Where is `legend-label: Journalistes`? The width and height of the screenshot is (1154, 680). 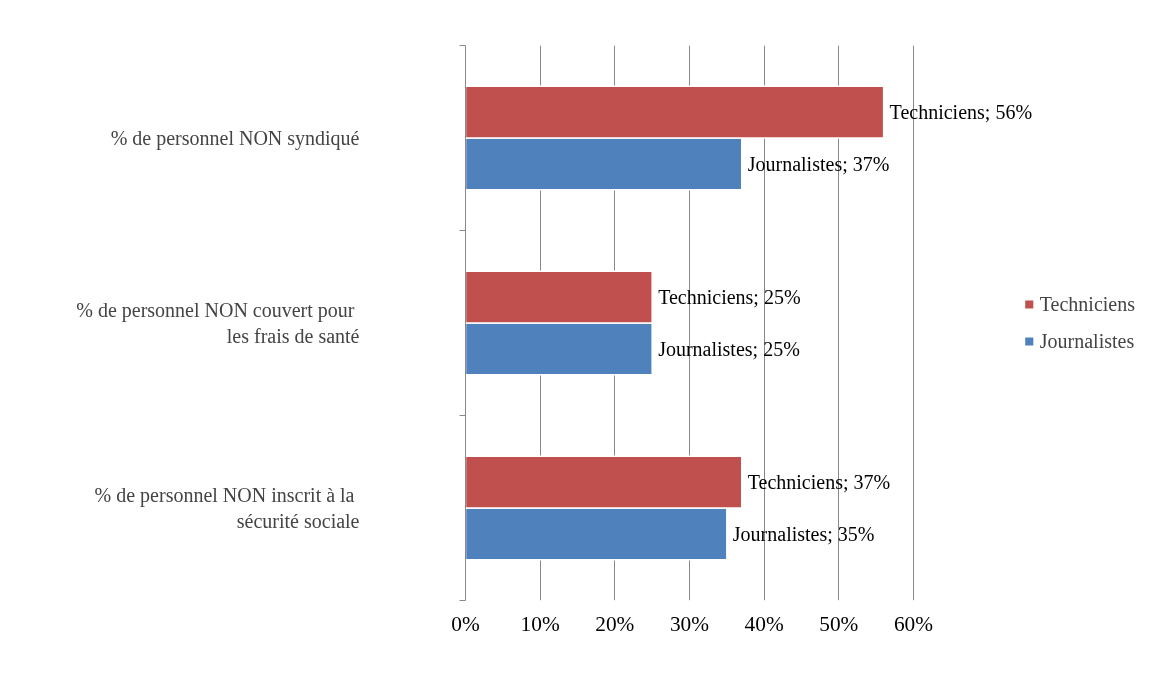
legend-label: Journalistes is located at coordinates (1087, 341).